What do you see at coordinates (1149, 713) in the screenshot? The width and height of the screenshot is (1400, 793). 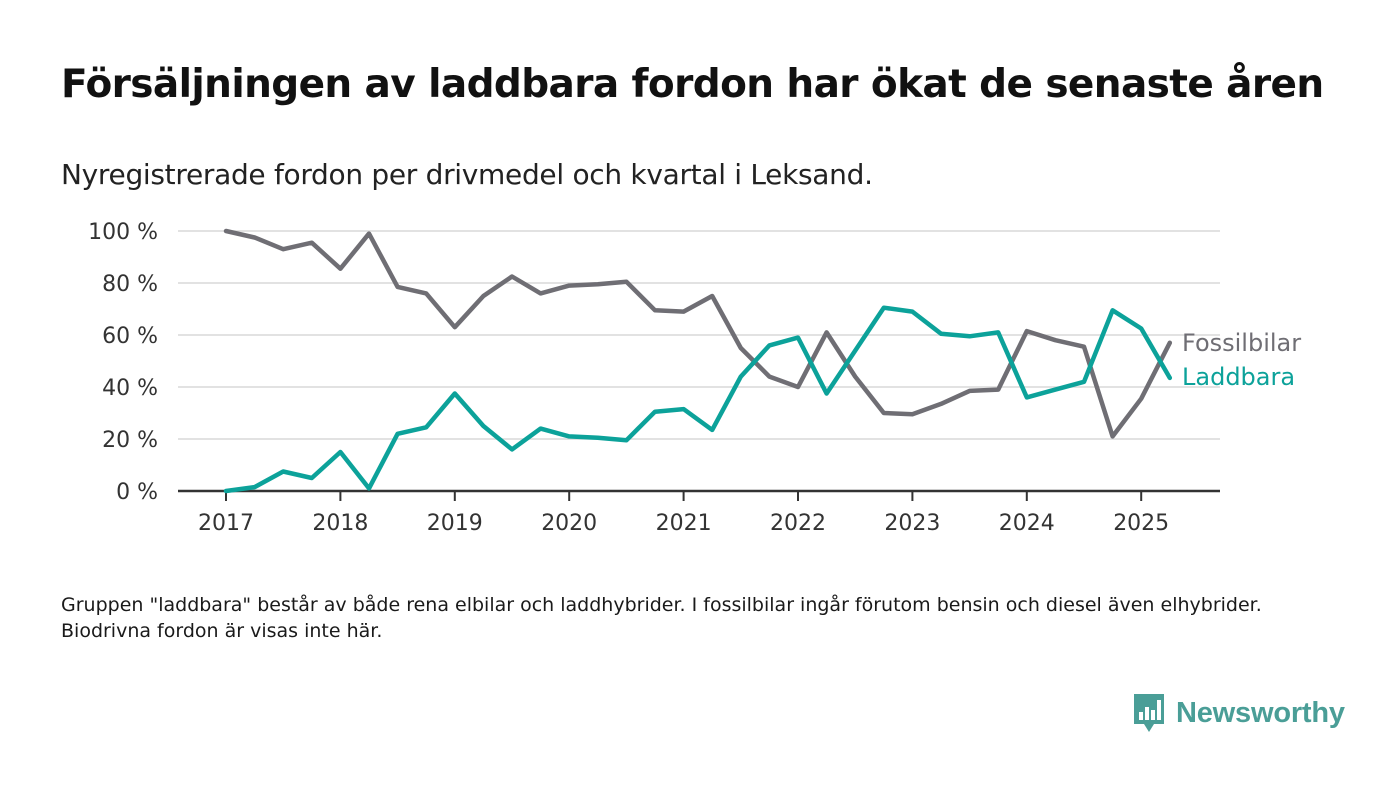 I see `newsworthy-logo-icon` at bounding box center [1149, 713].